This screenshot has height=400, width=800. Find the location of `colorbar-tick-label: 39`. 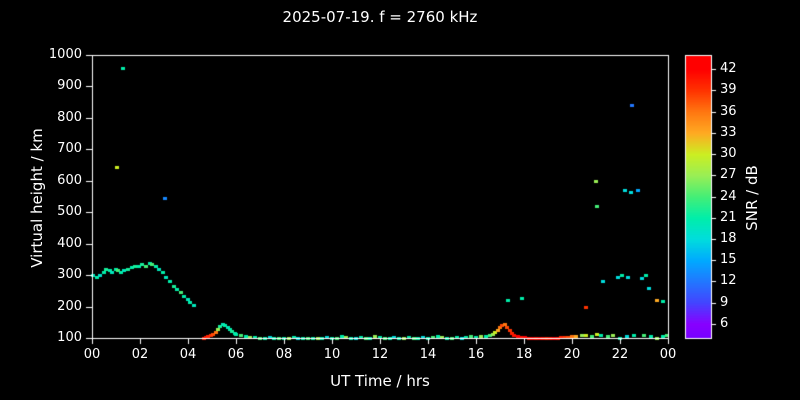

colorbar-tick-label: 39 is located at coordinates (728, 90).